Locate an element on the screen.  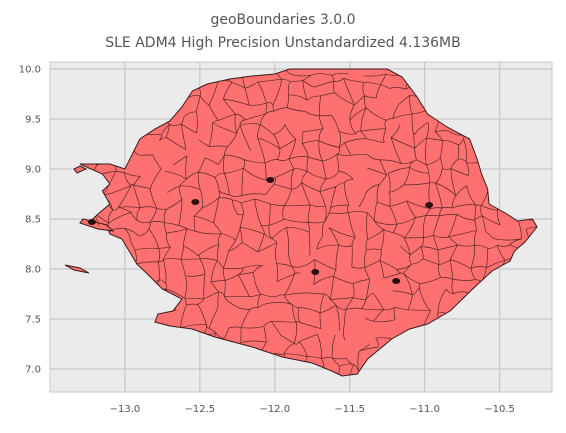
x-tick-label: −11.0 is located at coordinates (424, 409).